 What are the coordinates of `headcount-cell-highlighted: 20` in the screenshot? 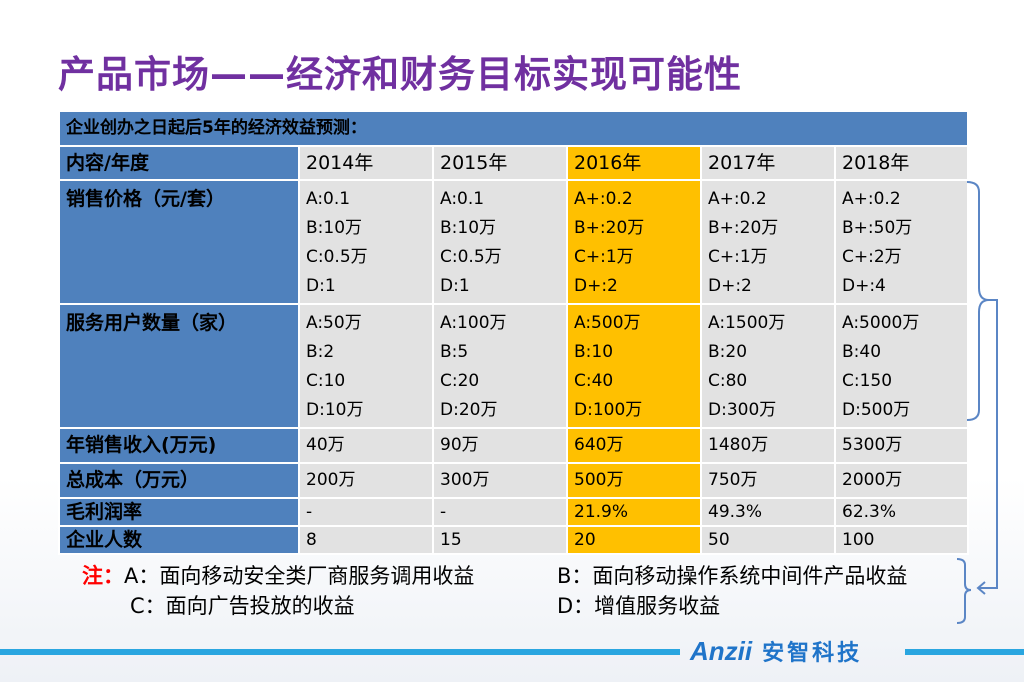 It's located at (634, 540).